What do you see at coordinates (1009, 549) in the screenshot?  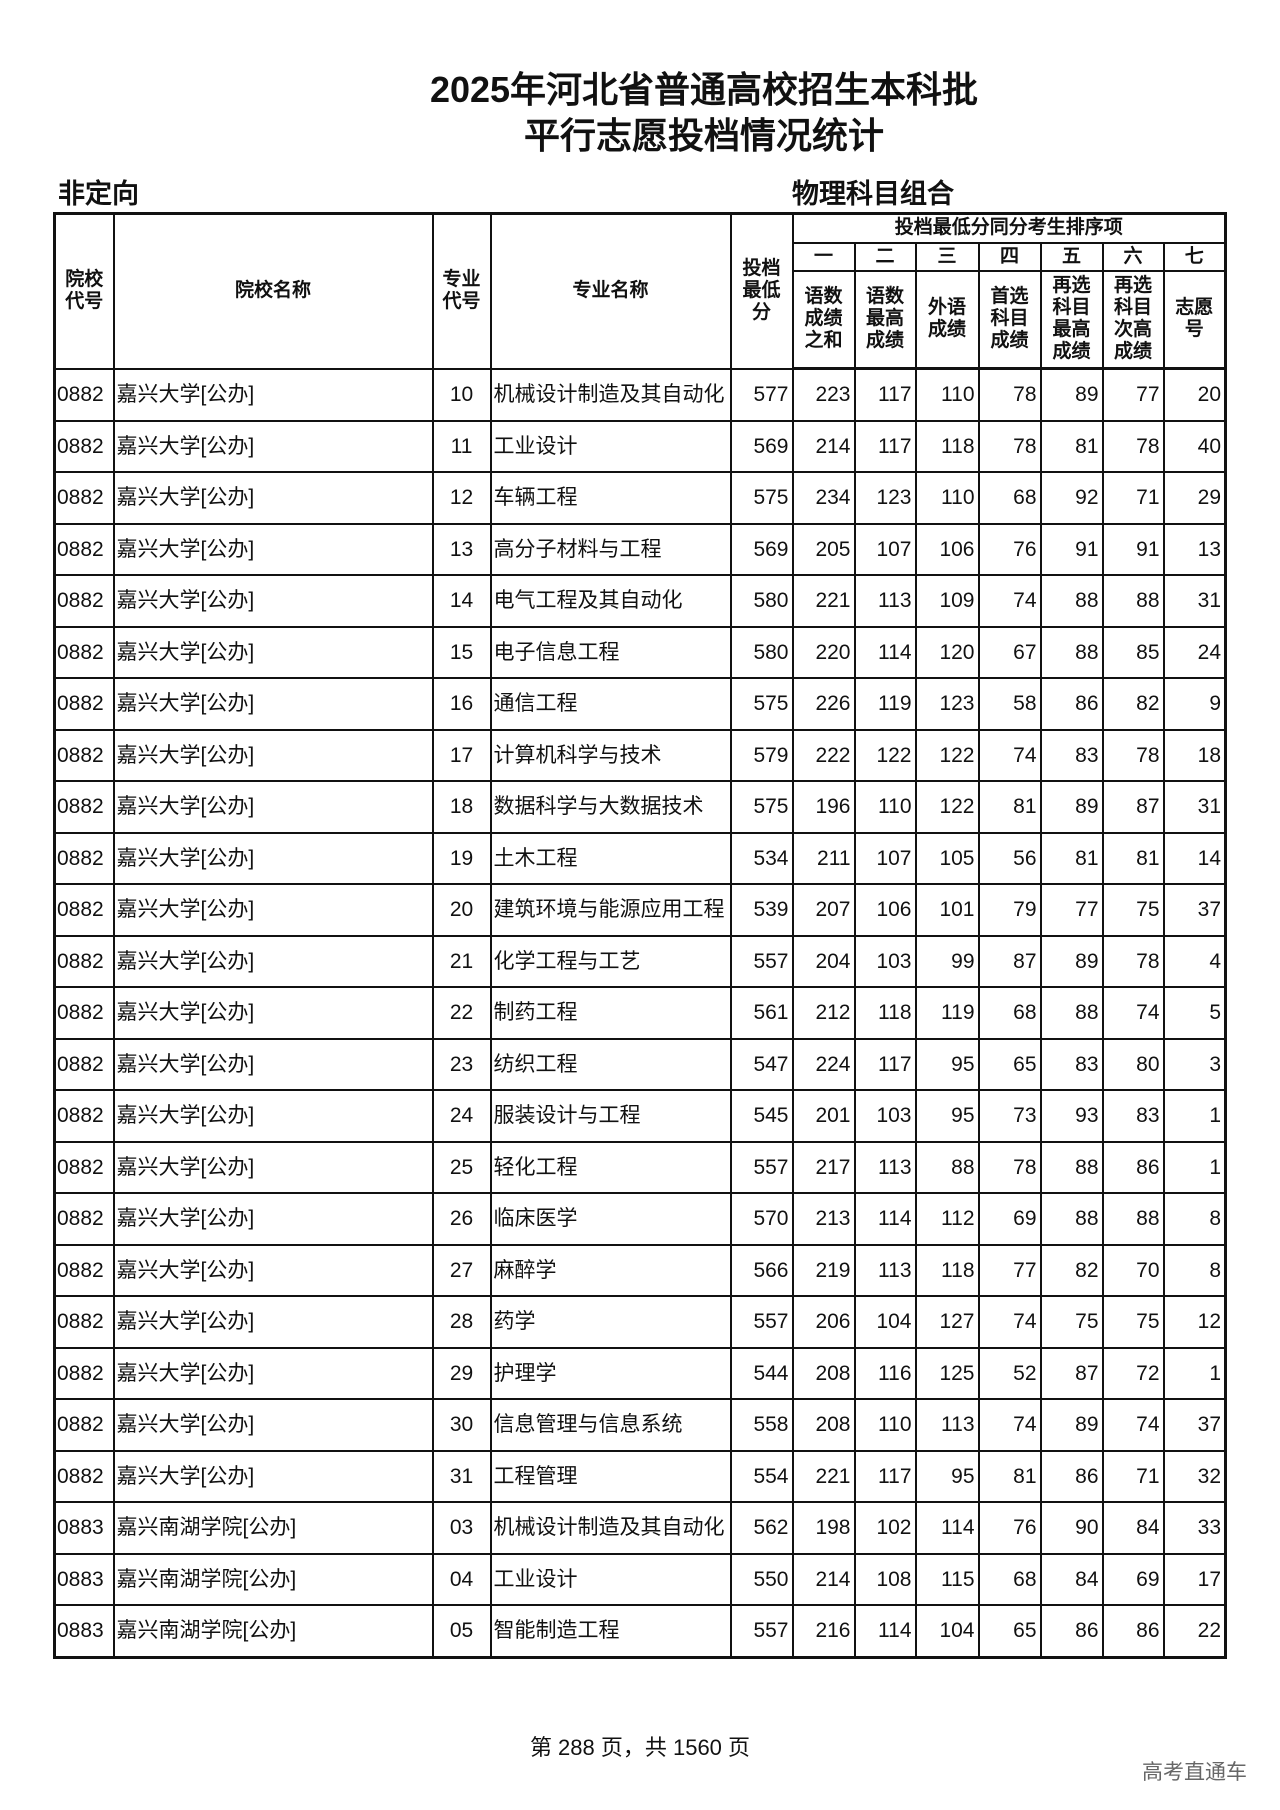 I see `cell-first-subject: 76` at bounding box center [1009, 549].